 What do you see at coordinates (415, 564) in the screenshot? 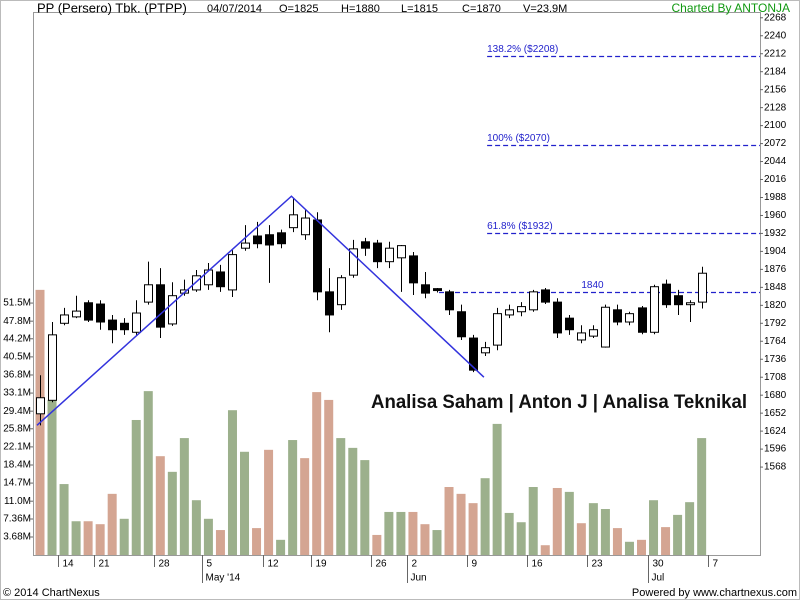
I see `x-tick-label: 2` at bounding box center [415, 564].